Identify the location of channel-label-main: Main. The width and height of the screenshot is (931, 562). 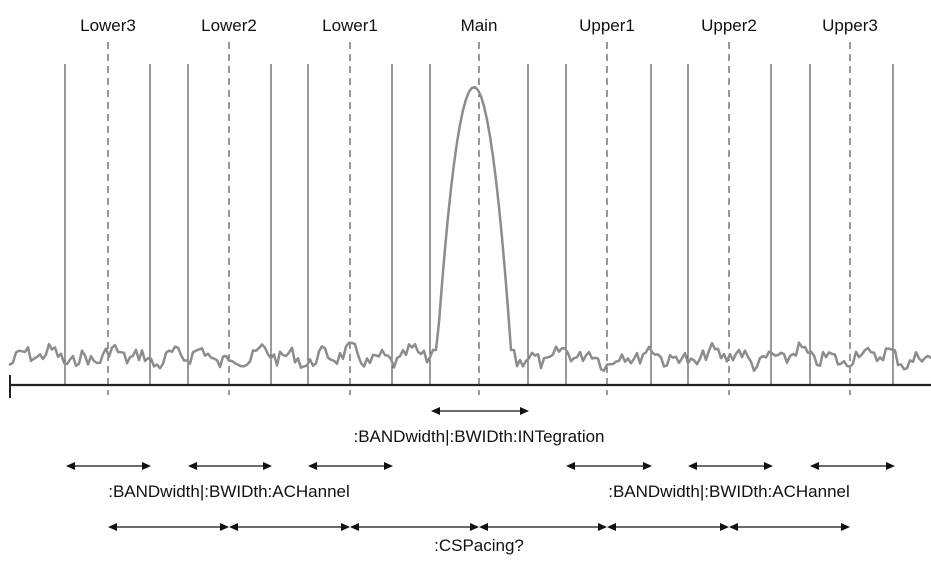
(479, 25).